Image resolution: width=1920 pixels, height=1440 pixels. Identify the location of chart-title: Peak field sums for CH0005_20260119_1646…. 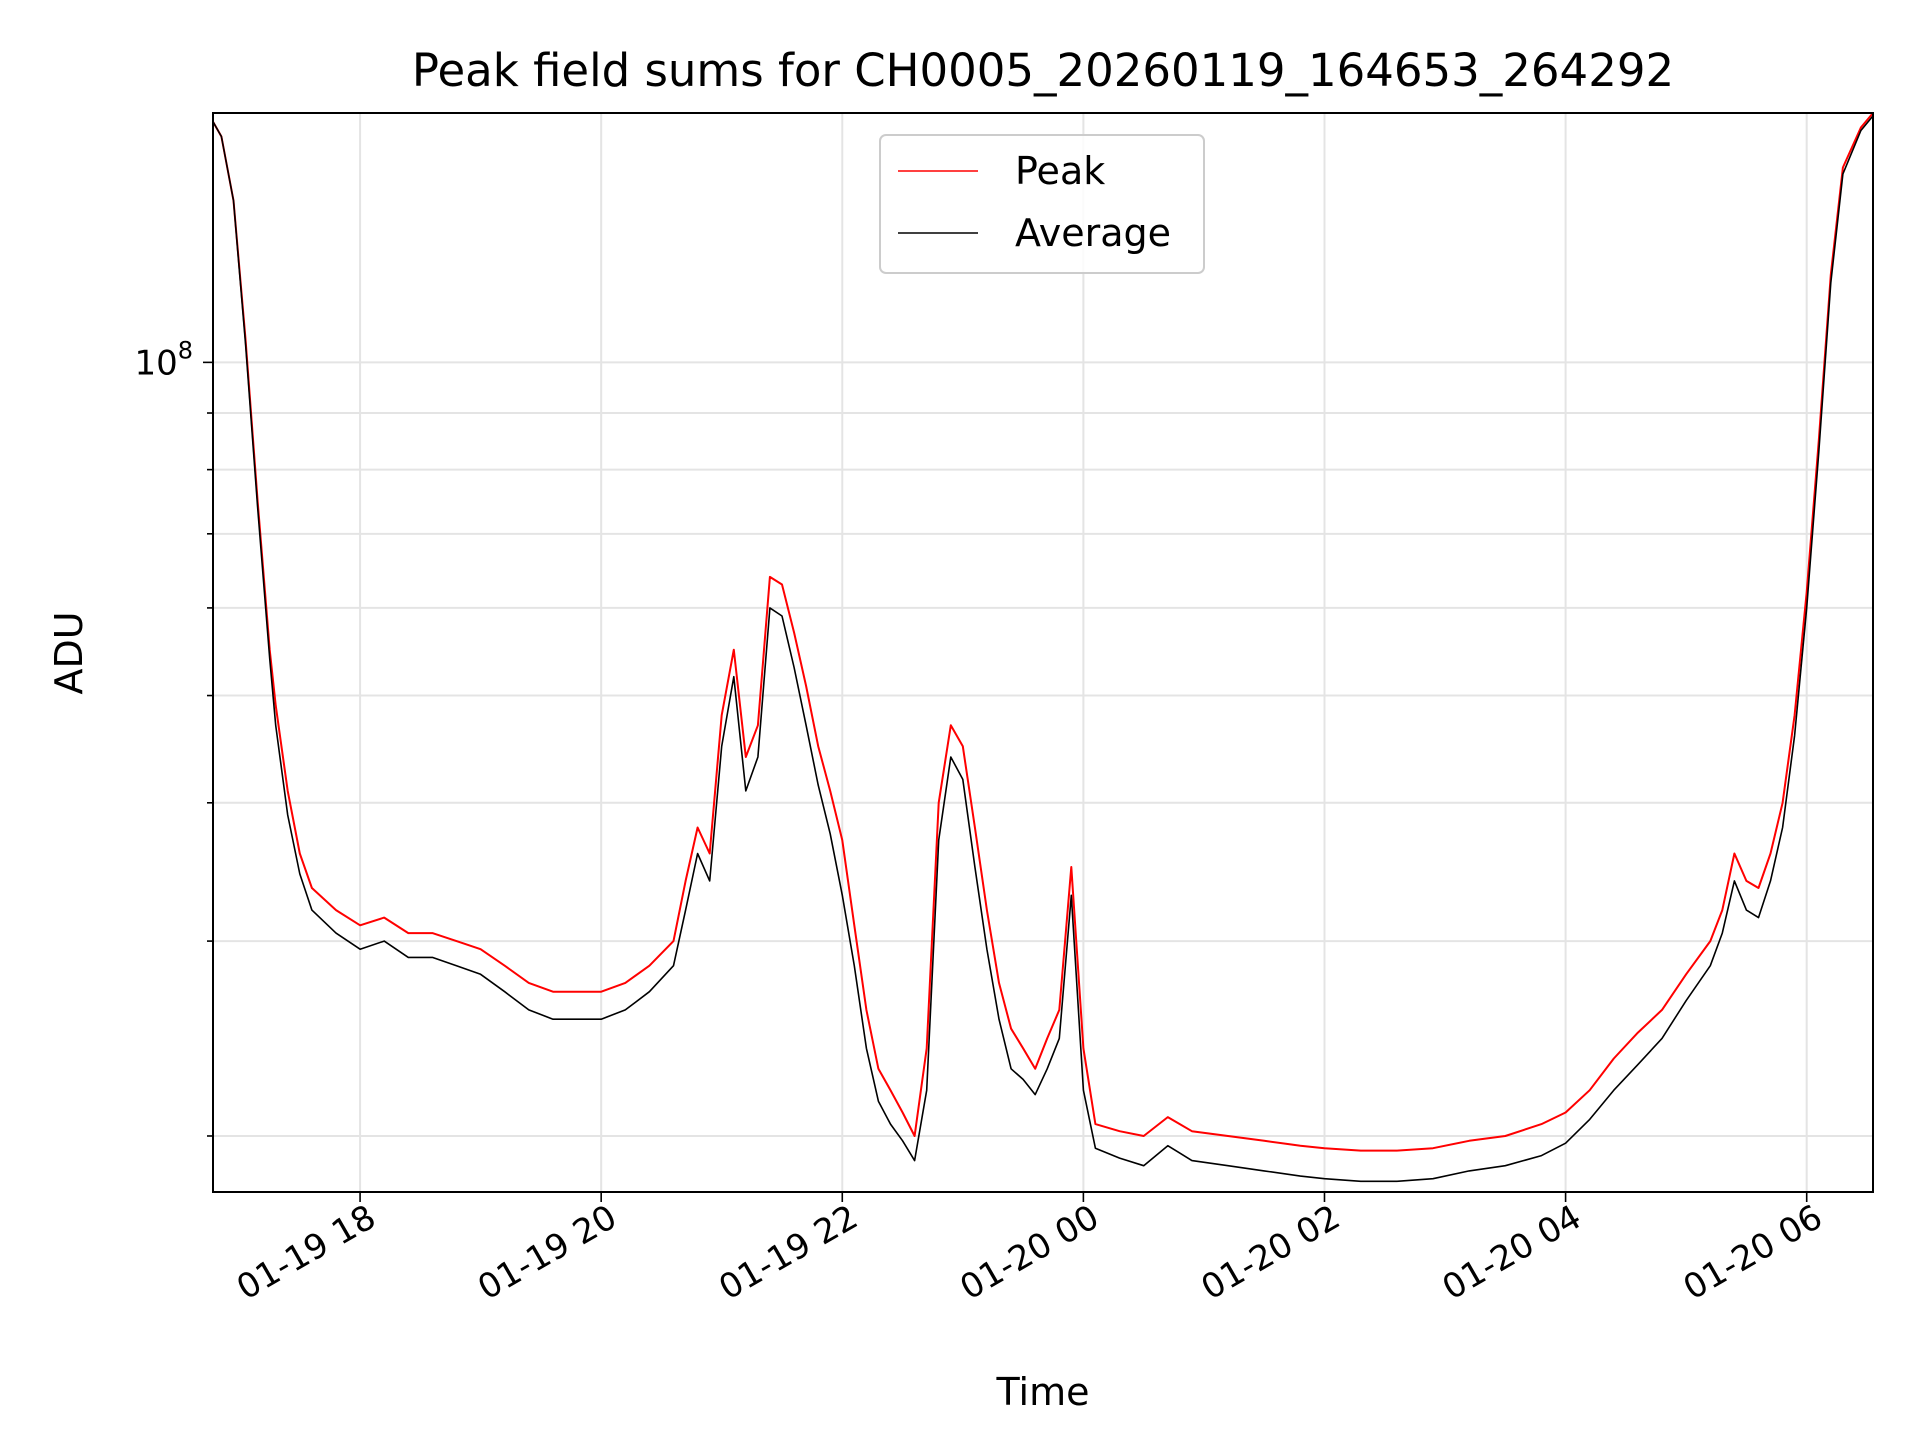
(1043, 70).